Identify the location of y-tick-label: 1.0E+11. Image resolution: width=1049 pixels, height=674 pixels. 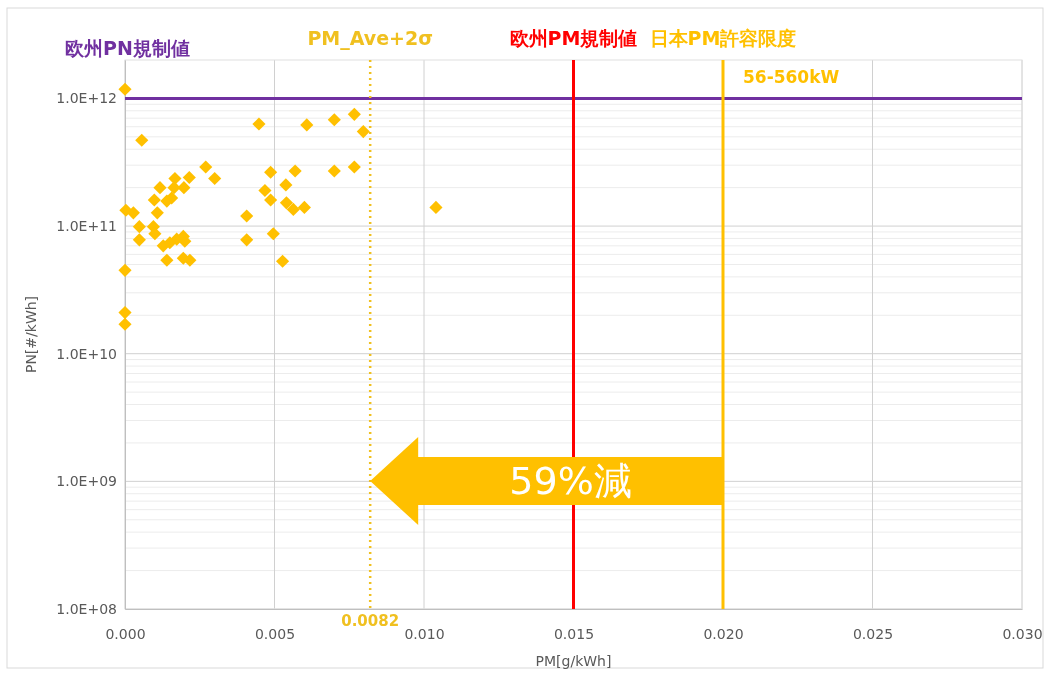
(86, 226).